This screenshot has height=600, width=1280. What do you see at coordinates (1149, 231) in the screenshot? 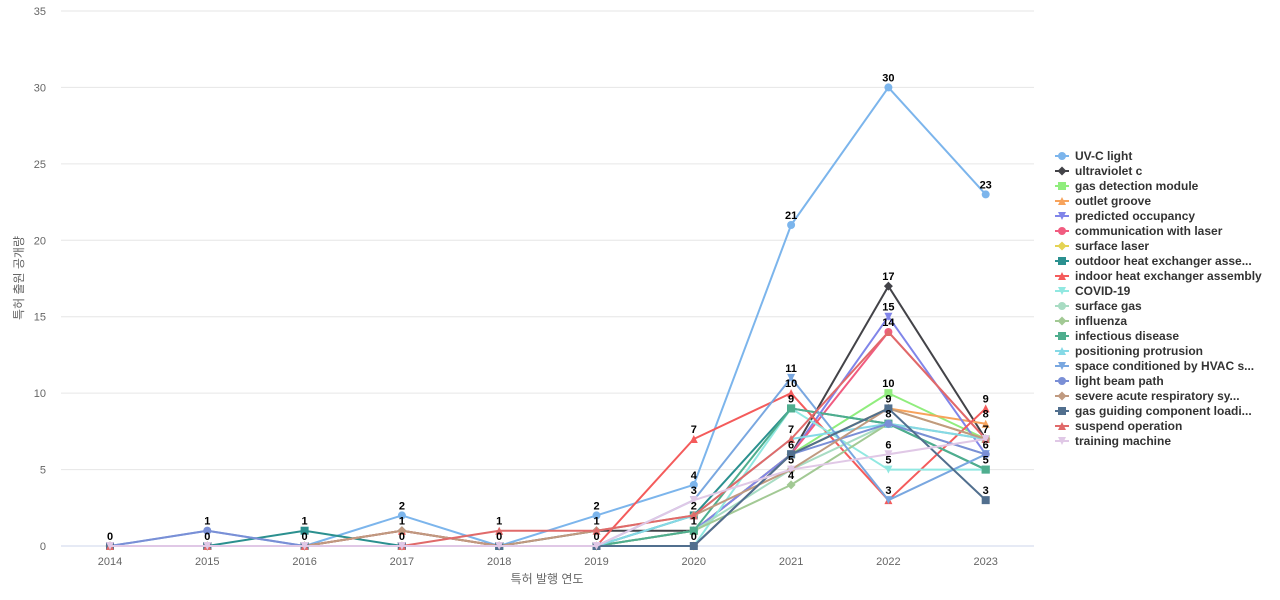
I see `legend-label: communication with laser` at bounding box center [1149, 231].